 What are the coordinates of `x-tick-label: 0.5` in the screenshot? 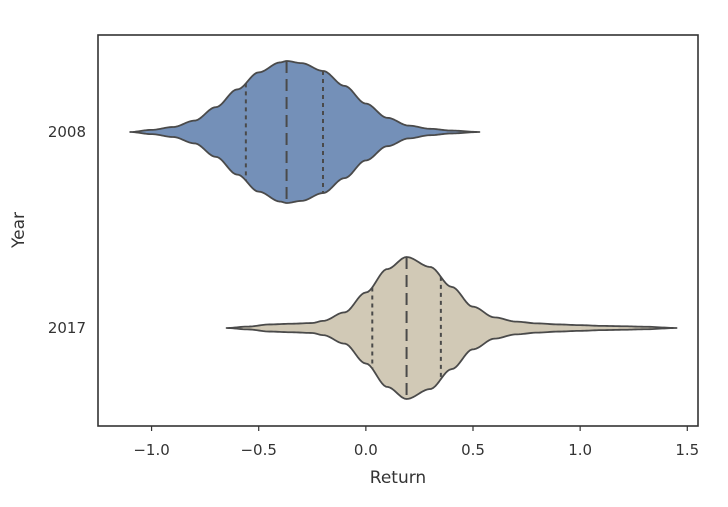 It's located at (473, 450).